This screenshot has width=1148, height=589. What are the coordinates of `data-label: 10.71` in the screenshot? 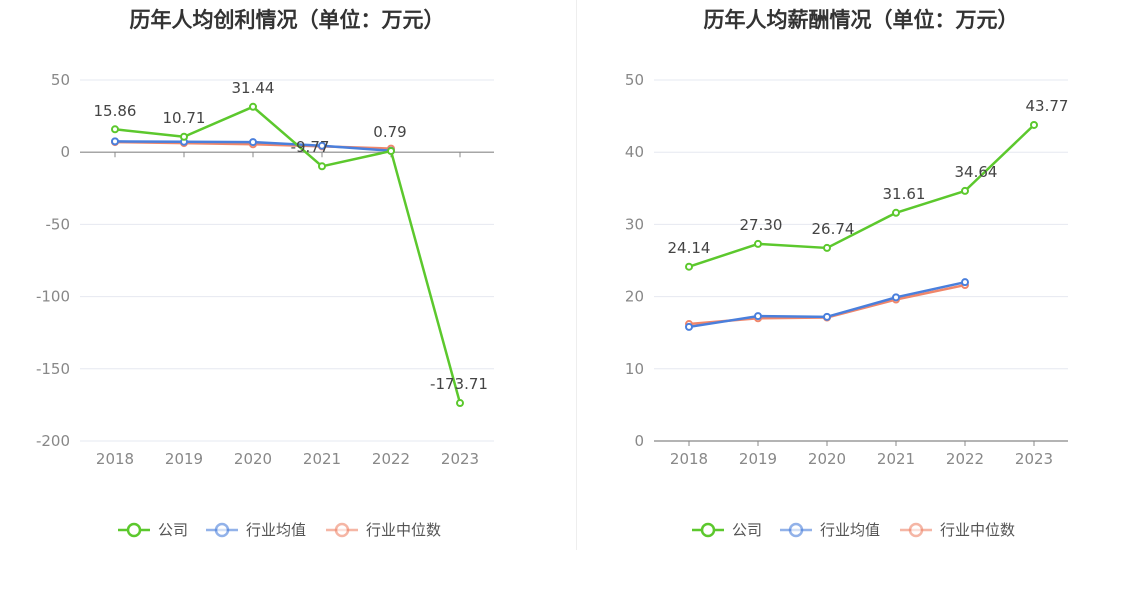 It's located at (184, 118).